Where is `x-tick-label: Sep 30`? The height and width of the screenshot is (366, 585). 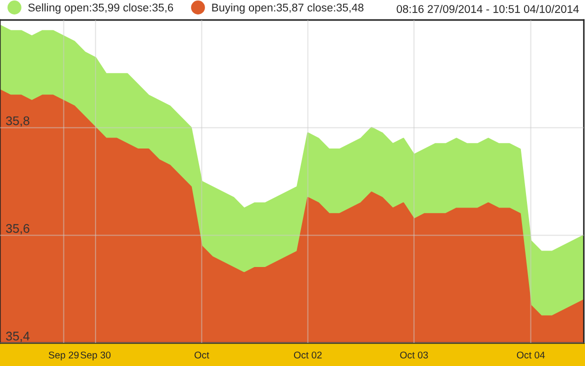 x-tick-label: Sep 30 is located at coordinates (95, 356).